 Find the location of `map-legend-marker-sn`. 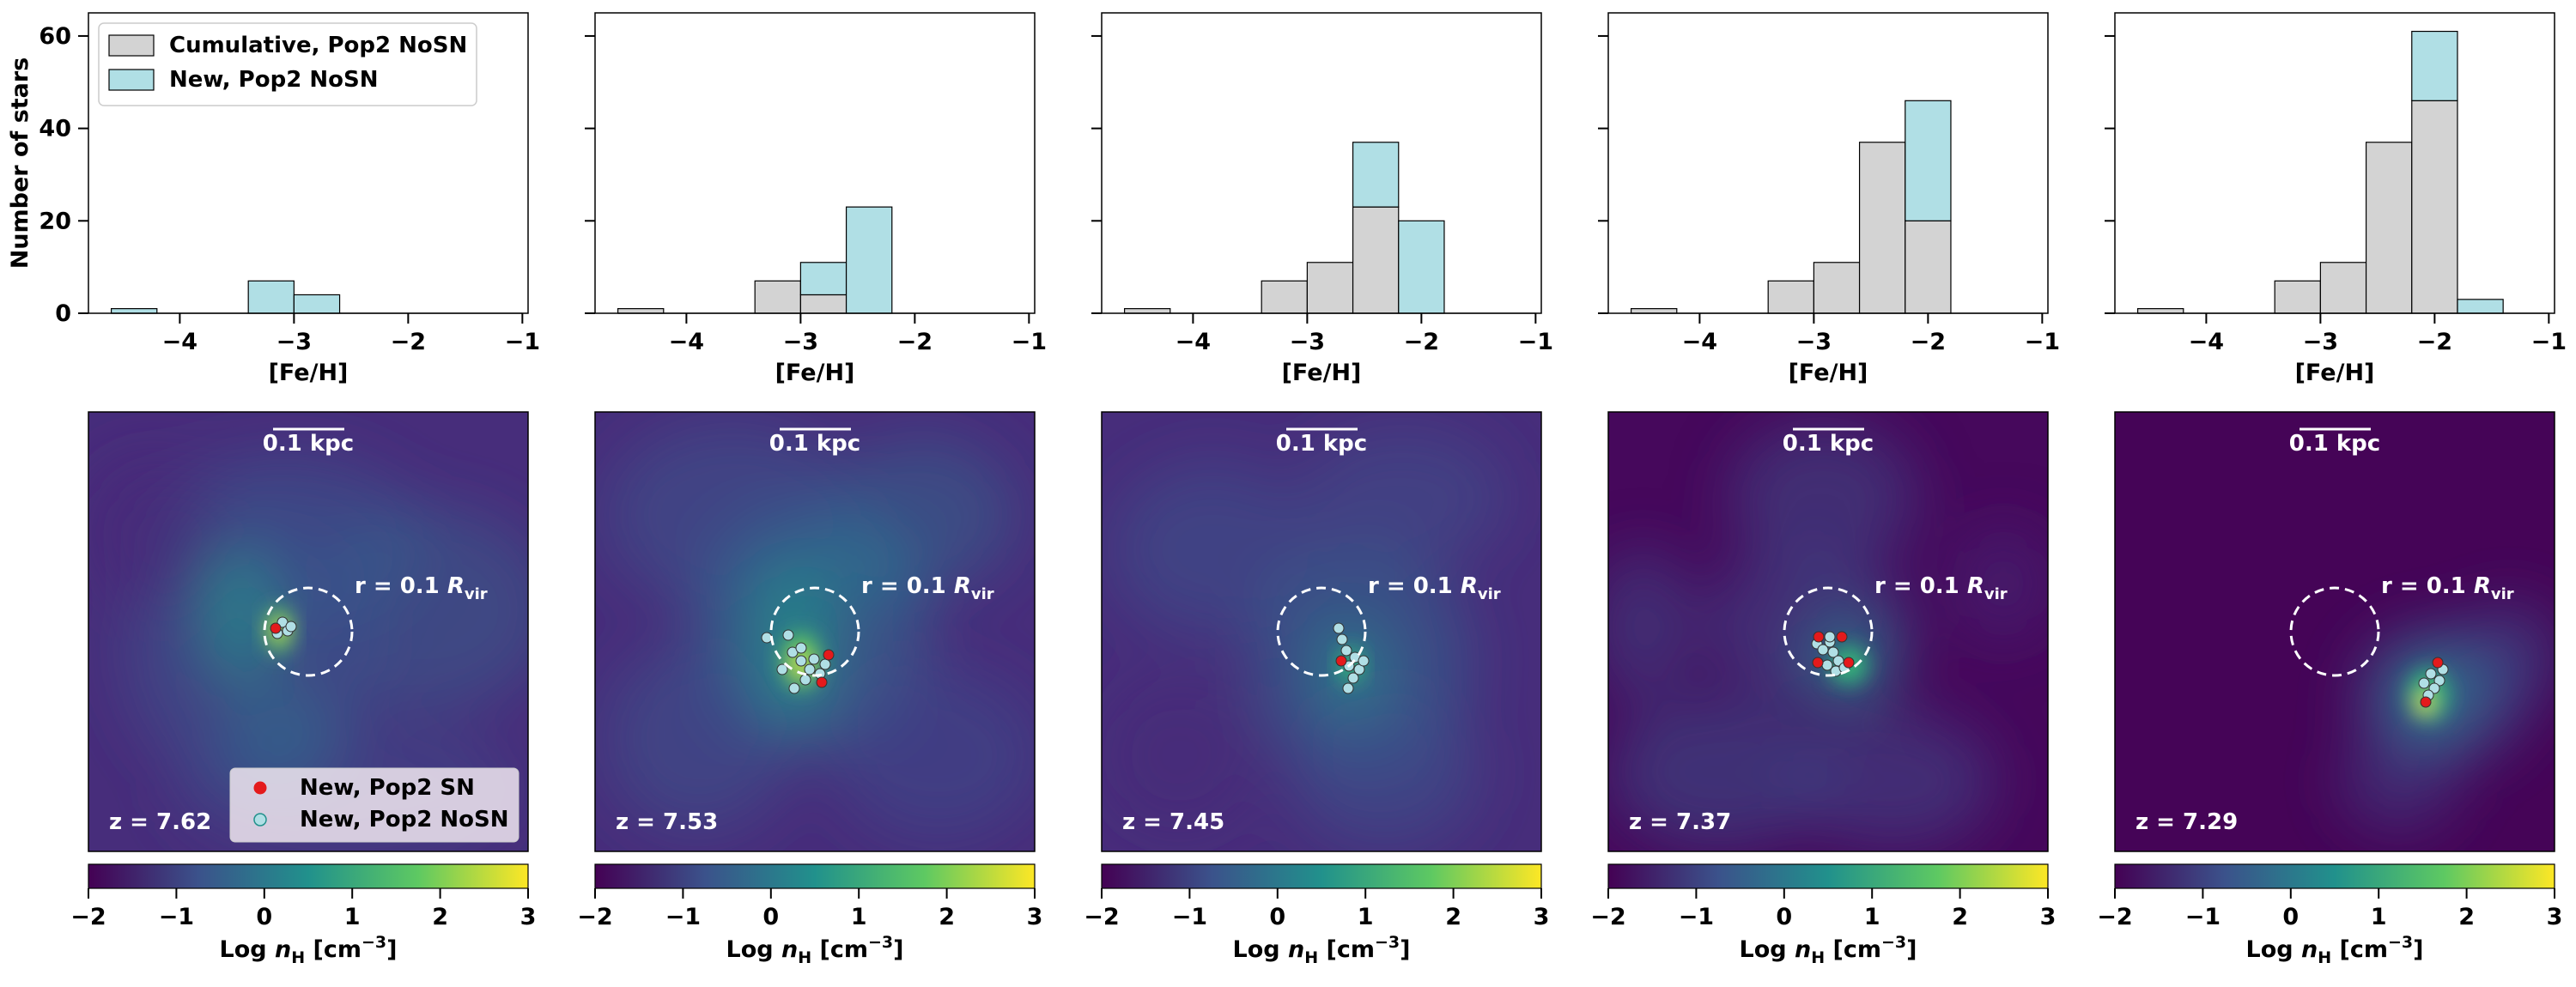

map-legend-marker-sn is located at coordinates (260, 788).